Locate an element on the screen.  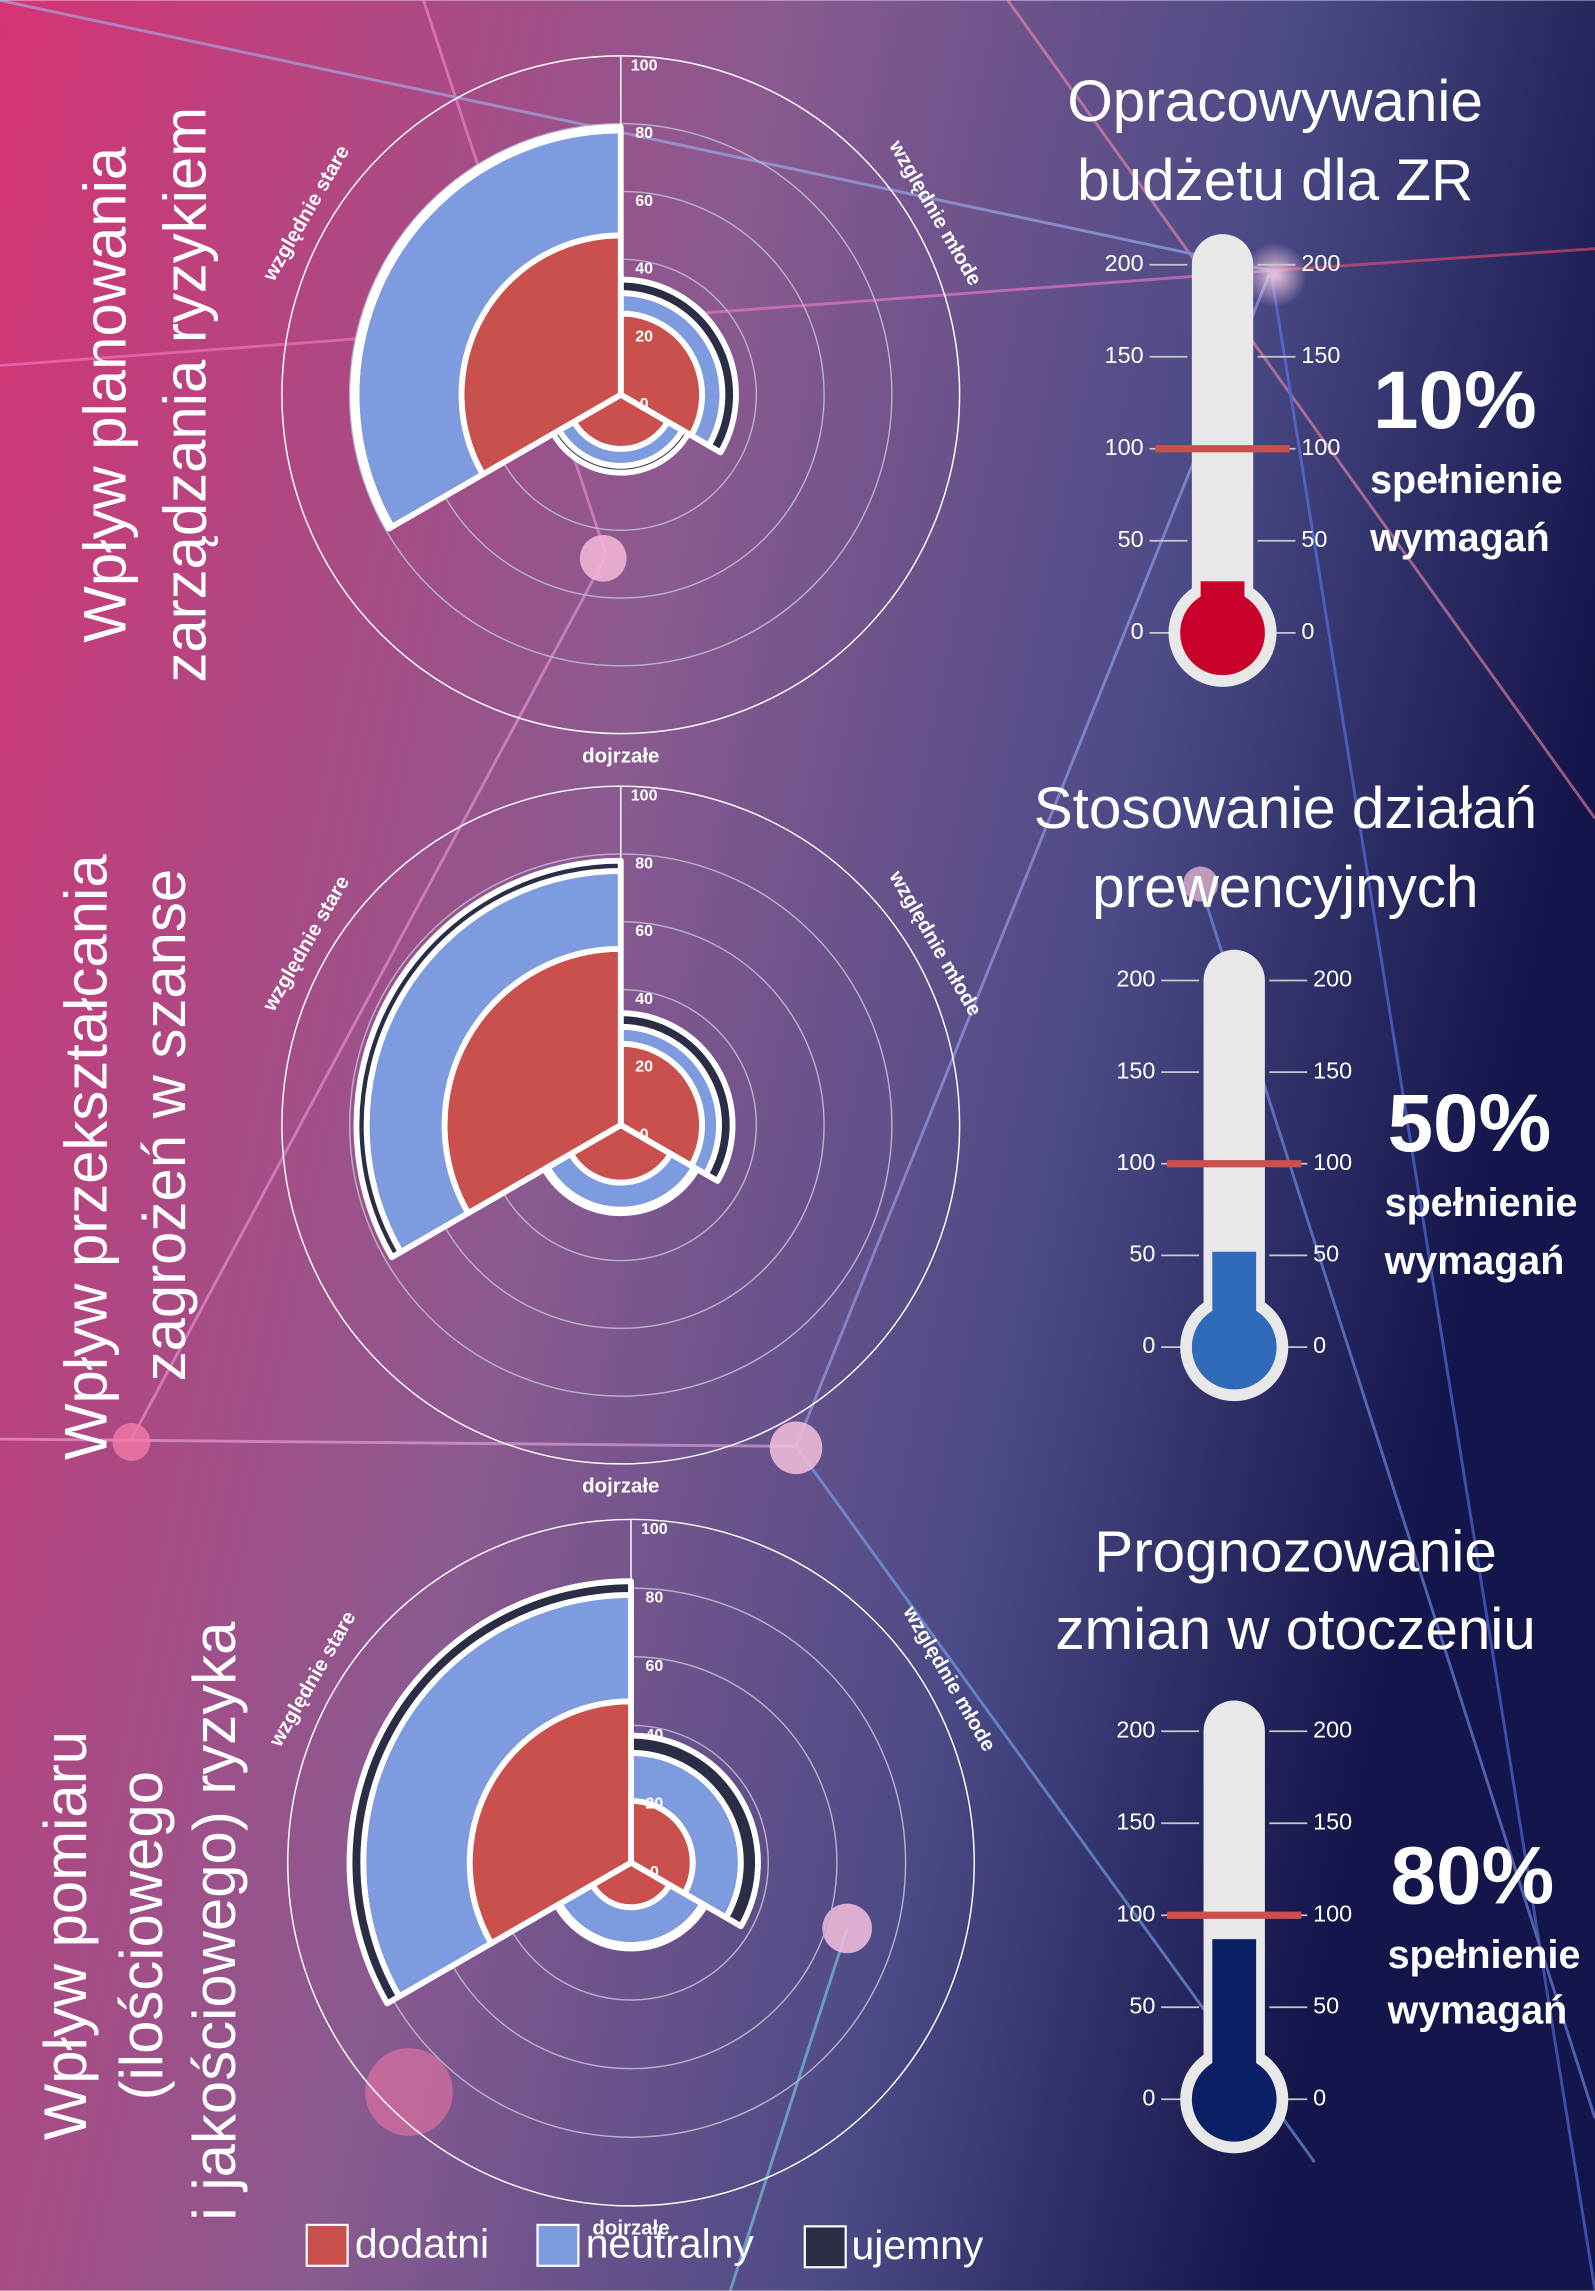
chart-title: zmian w otoczeniu is located at coordinates (1295, 1629).